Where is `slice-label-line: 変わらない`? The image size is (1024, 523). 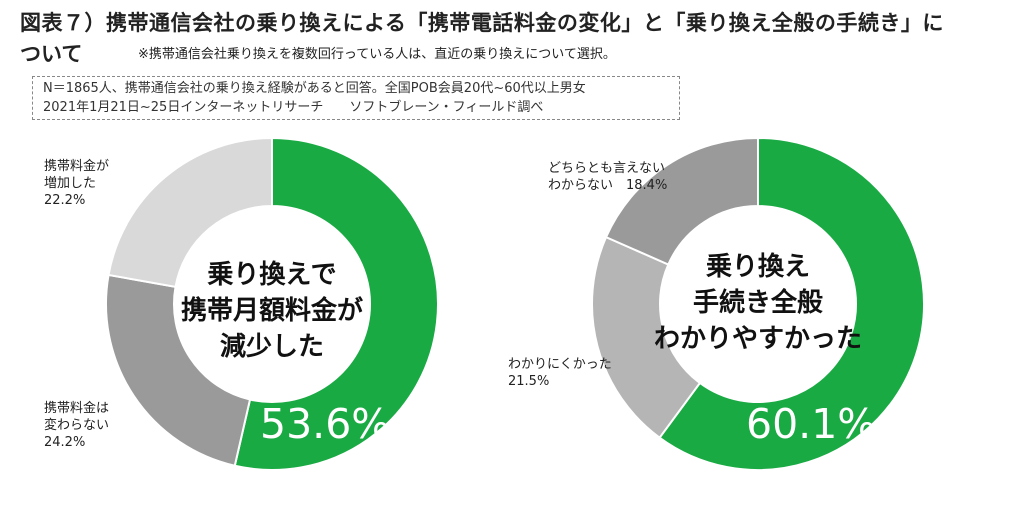 slice-label-line: 変わらない is located at coordinates (77, 425).